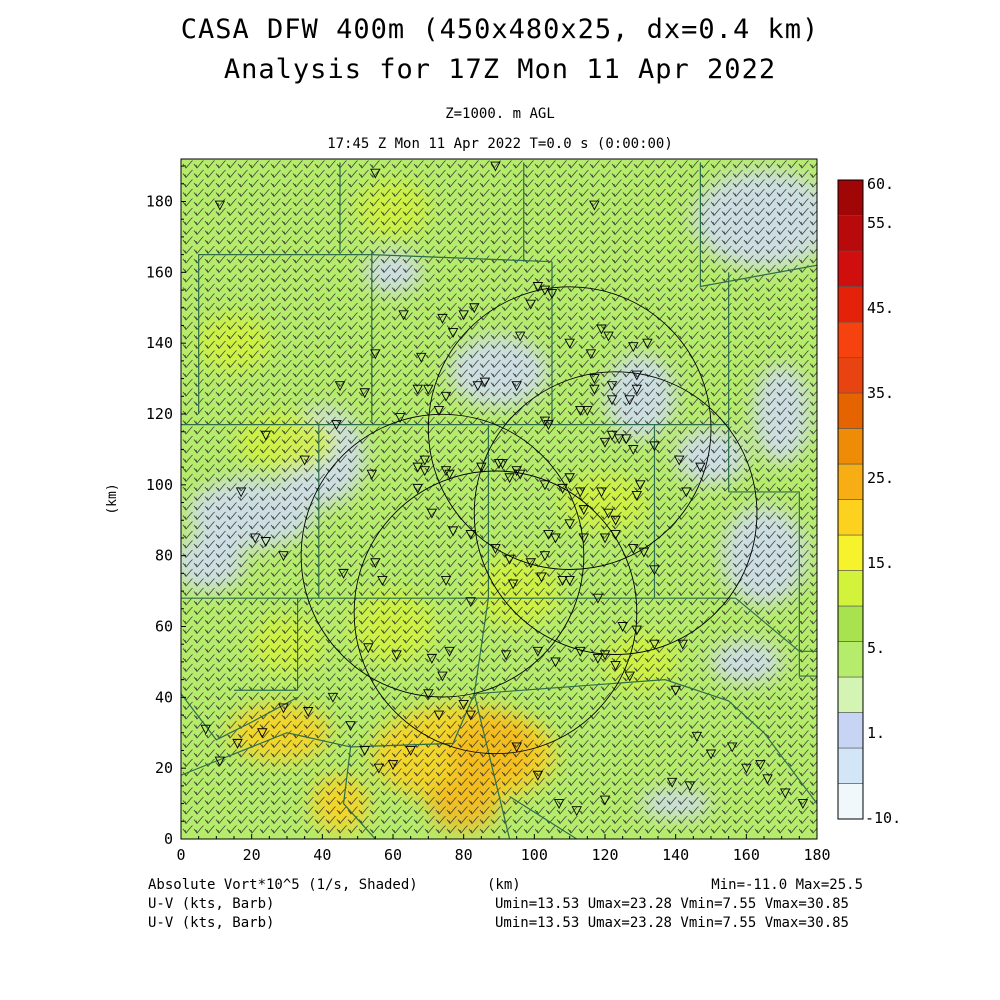  What do you see at coordinates (503, 849) in the screenshot?
I see `x-axis-ticks: 0 20 40 60 80 100 120 140 160 180` at bounding box center [503, 849].